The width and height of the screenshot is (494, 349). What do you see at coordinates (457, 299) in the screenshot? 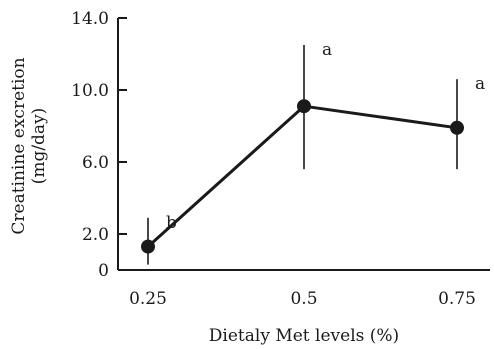
I see `x-tick-label: 0.75` at bounding box center [457, 299].